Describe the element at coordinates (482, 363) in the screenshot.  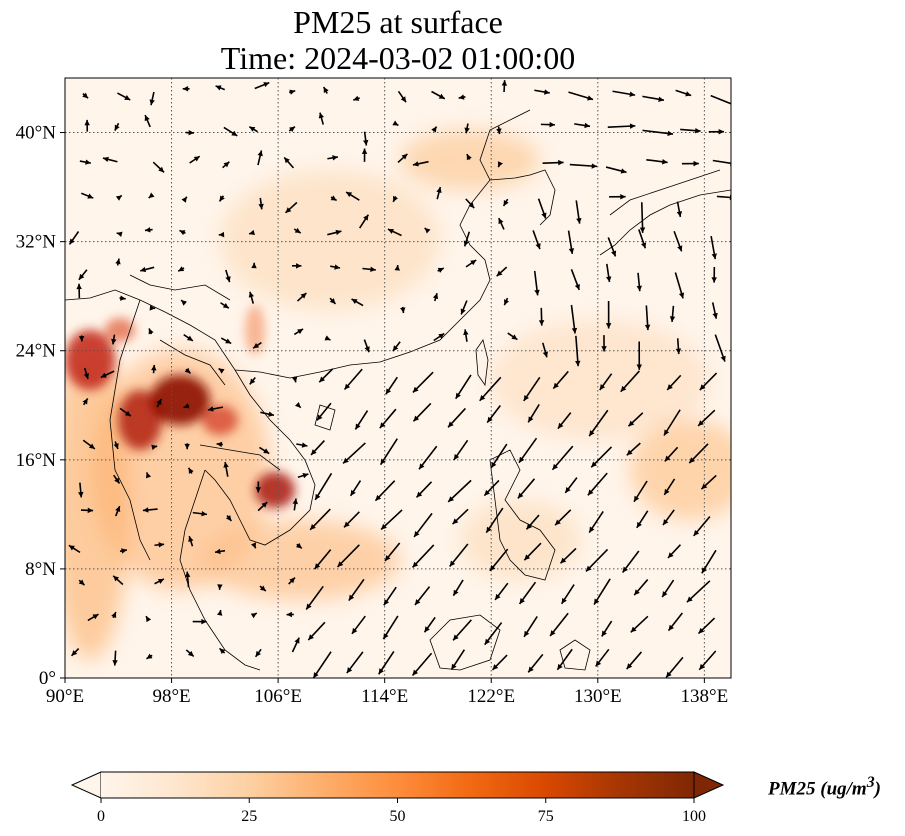
I see `coastline-taiwan` at that location.